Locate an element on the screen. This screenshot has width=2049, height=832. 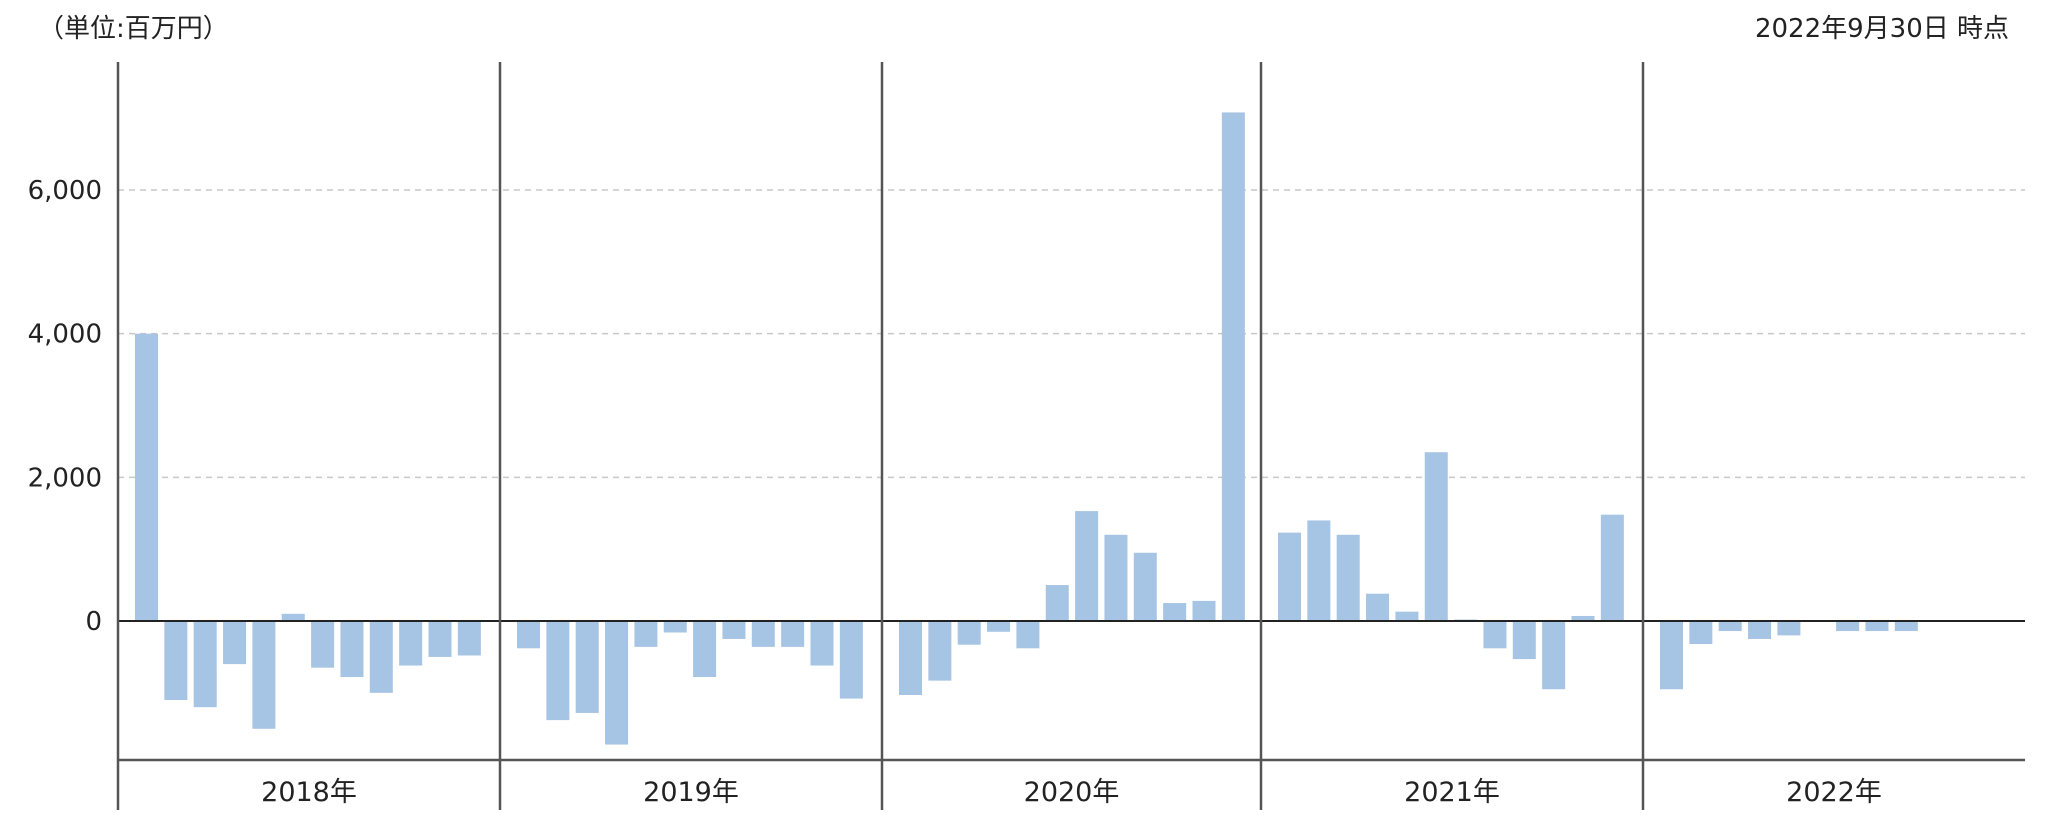
y-tick-label: 2,000 is located at coordinates (65, 478).